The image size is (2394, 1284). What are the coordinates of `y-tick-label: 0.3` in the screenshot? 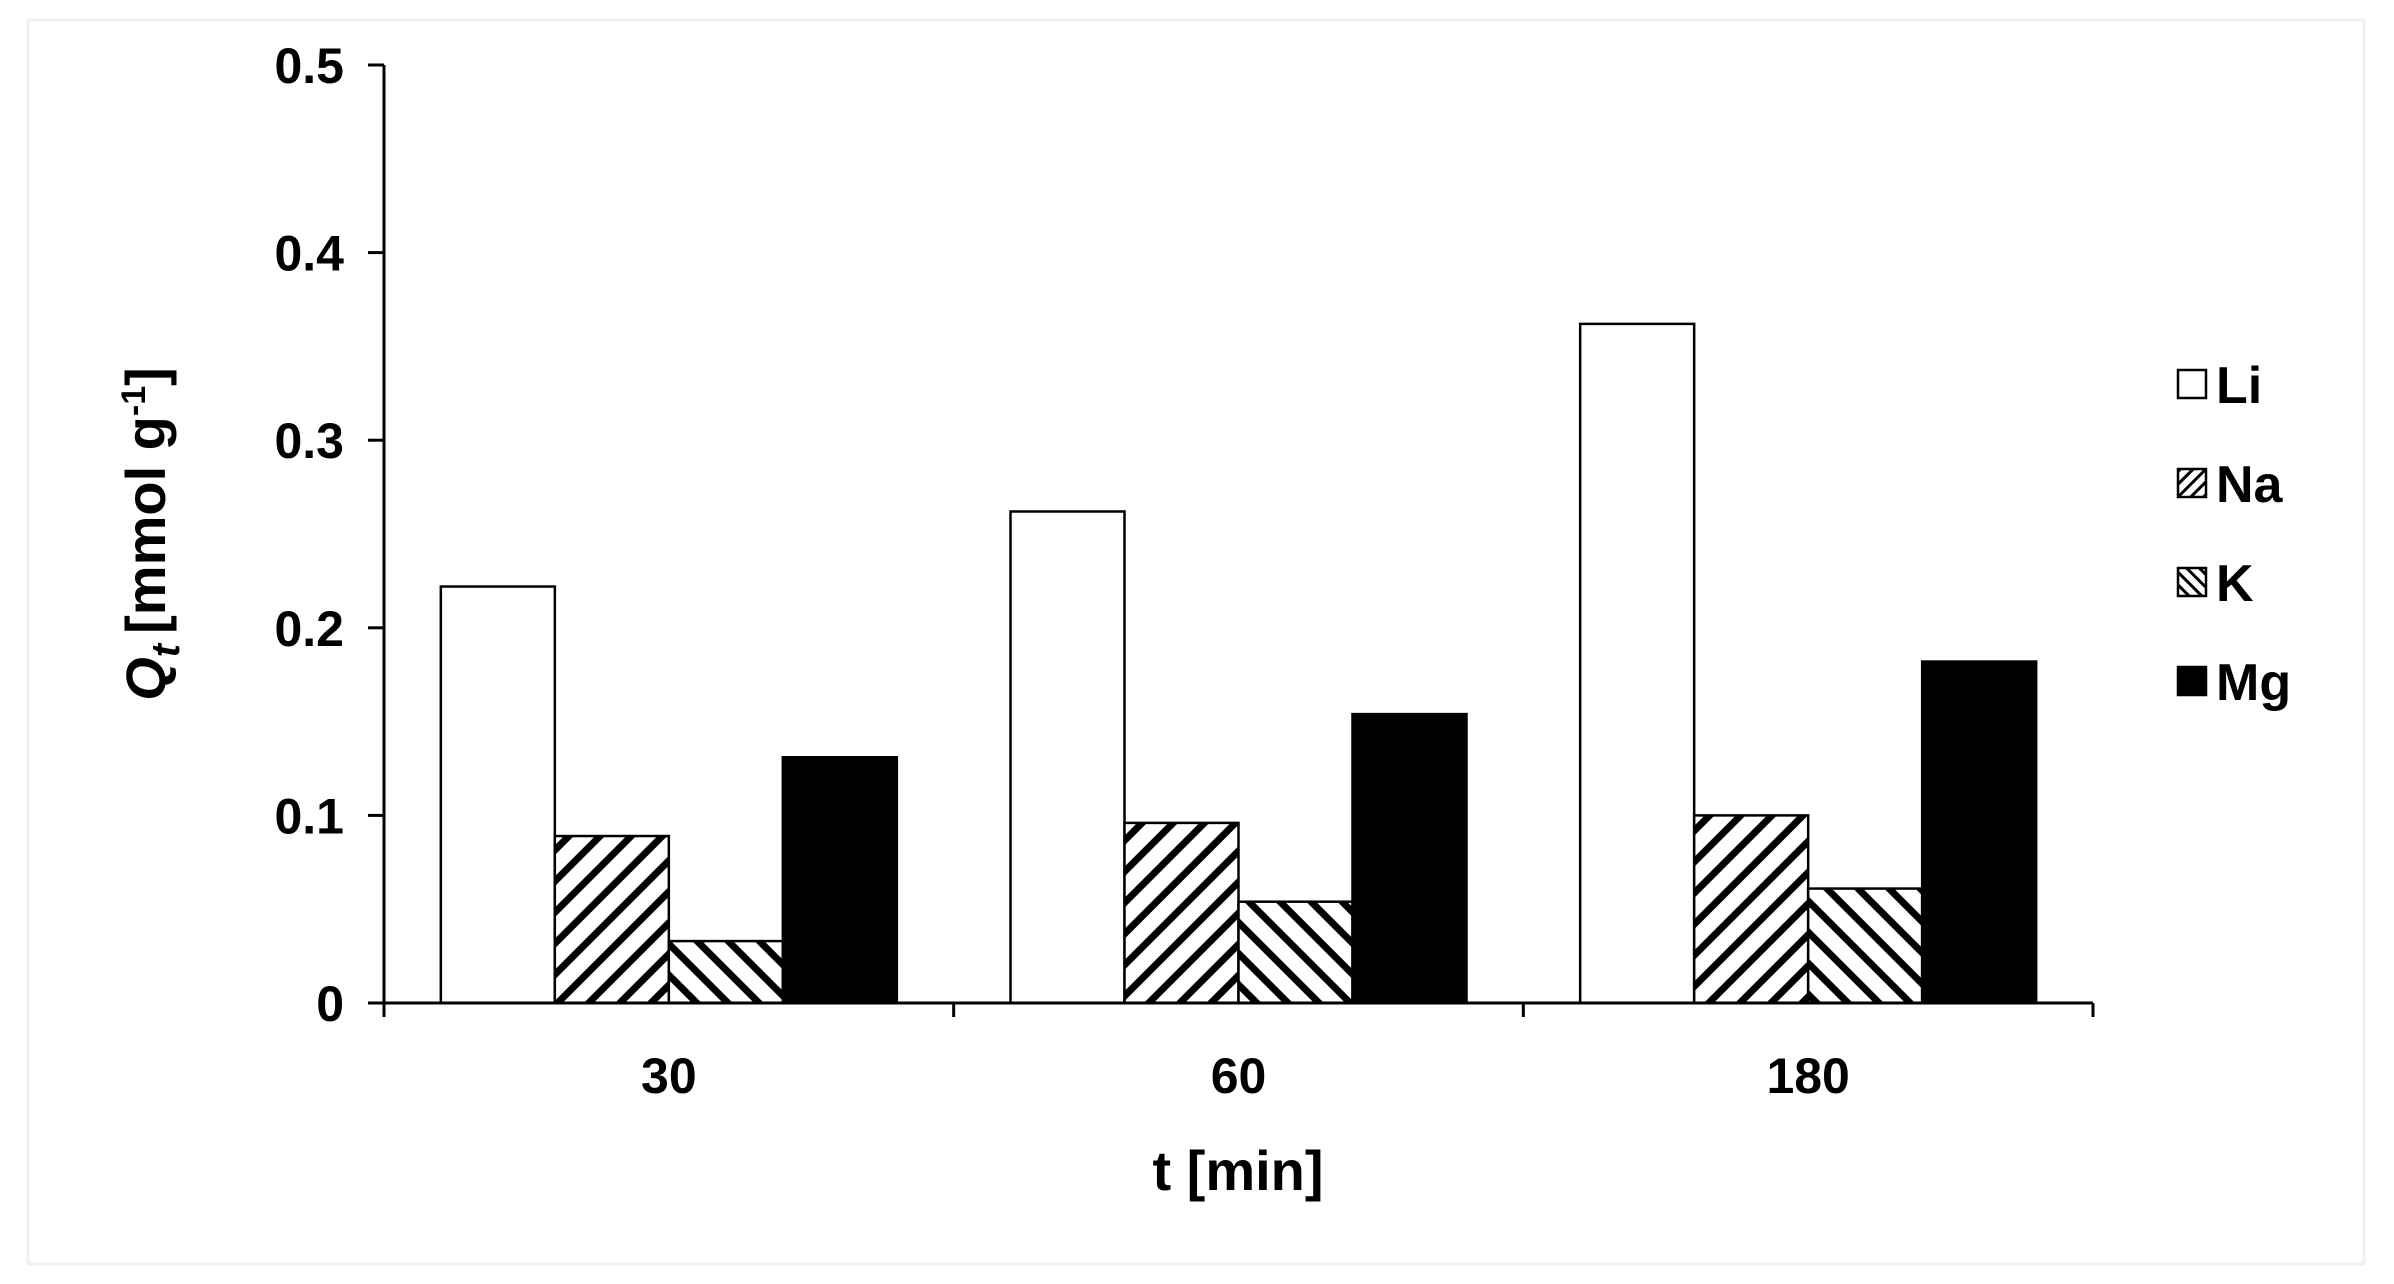 It's located at (309, 441).